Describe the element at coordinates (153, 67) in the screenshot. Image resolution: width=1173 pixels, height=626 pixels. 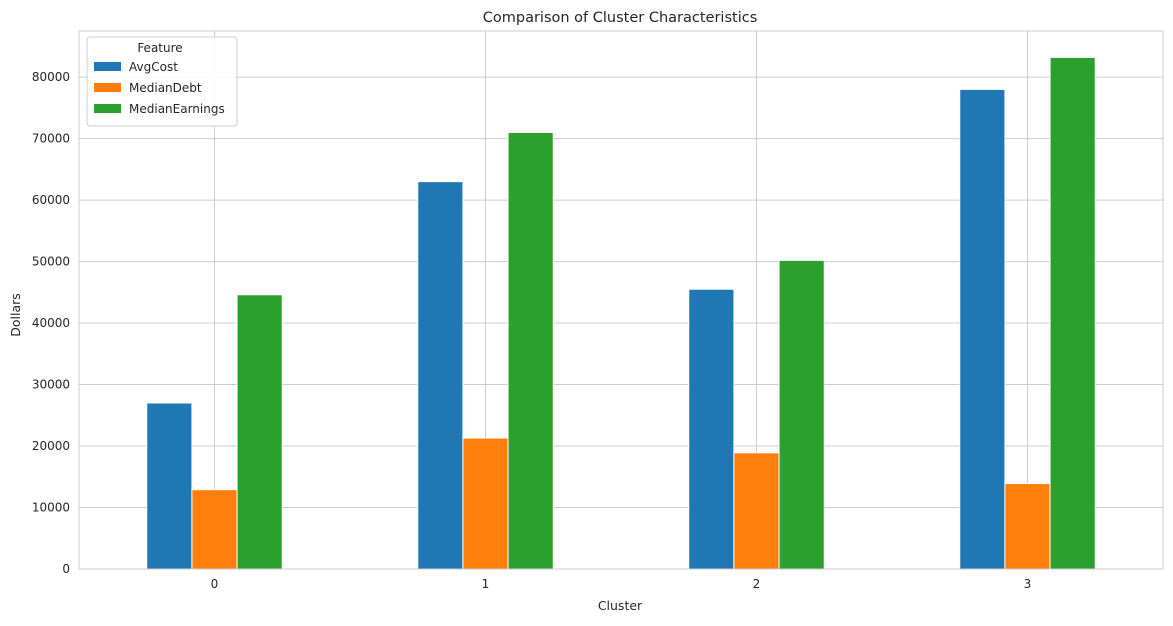
I see `legend-label-avgcost: AvgCost` at that location.